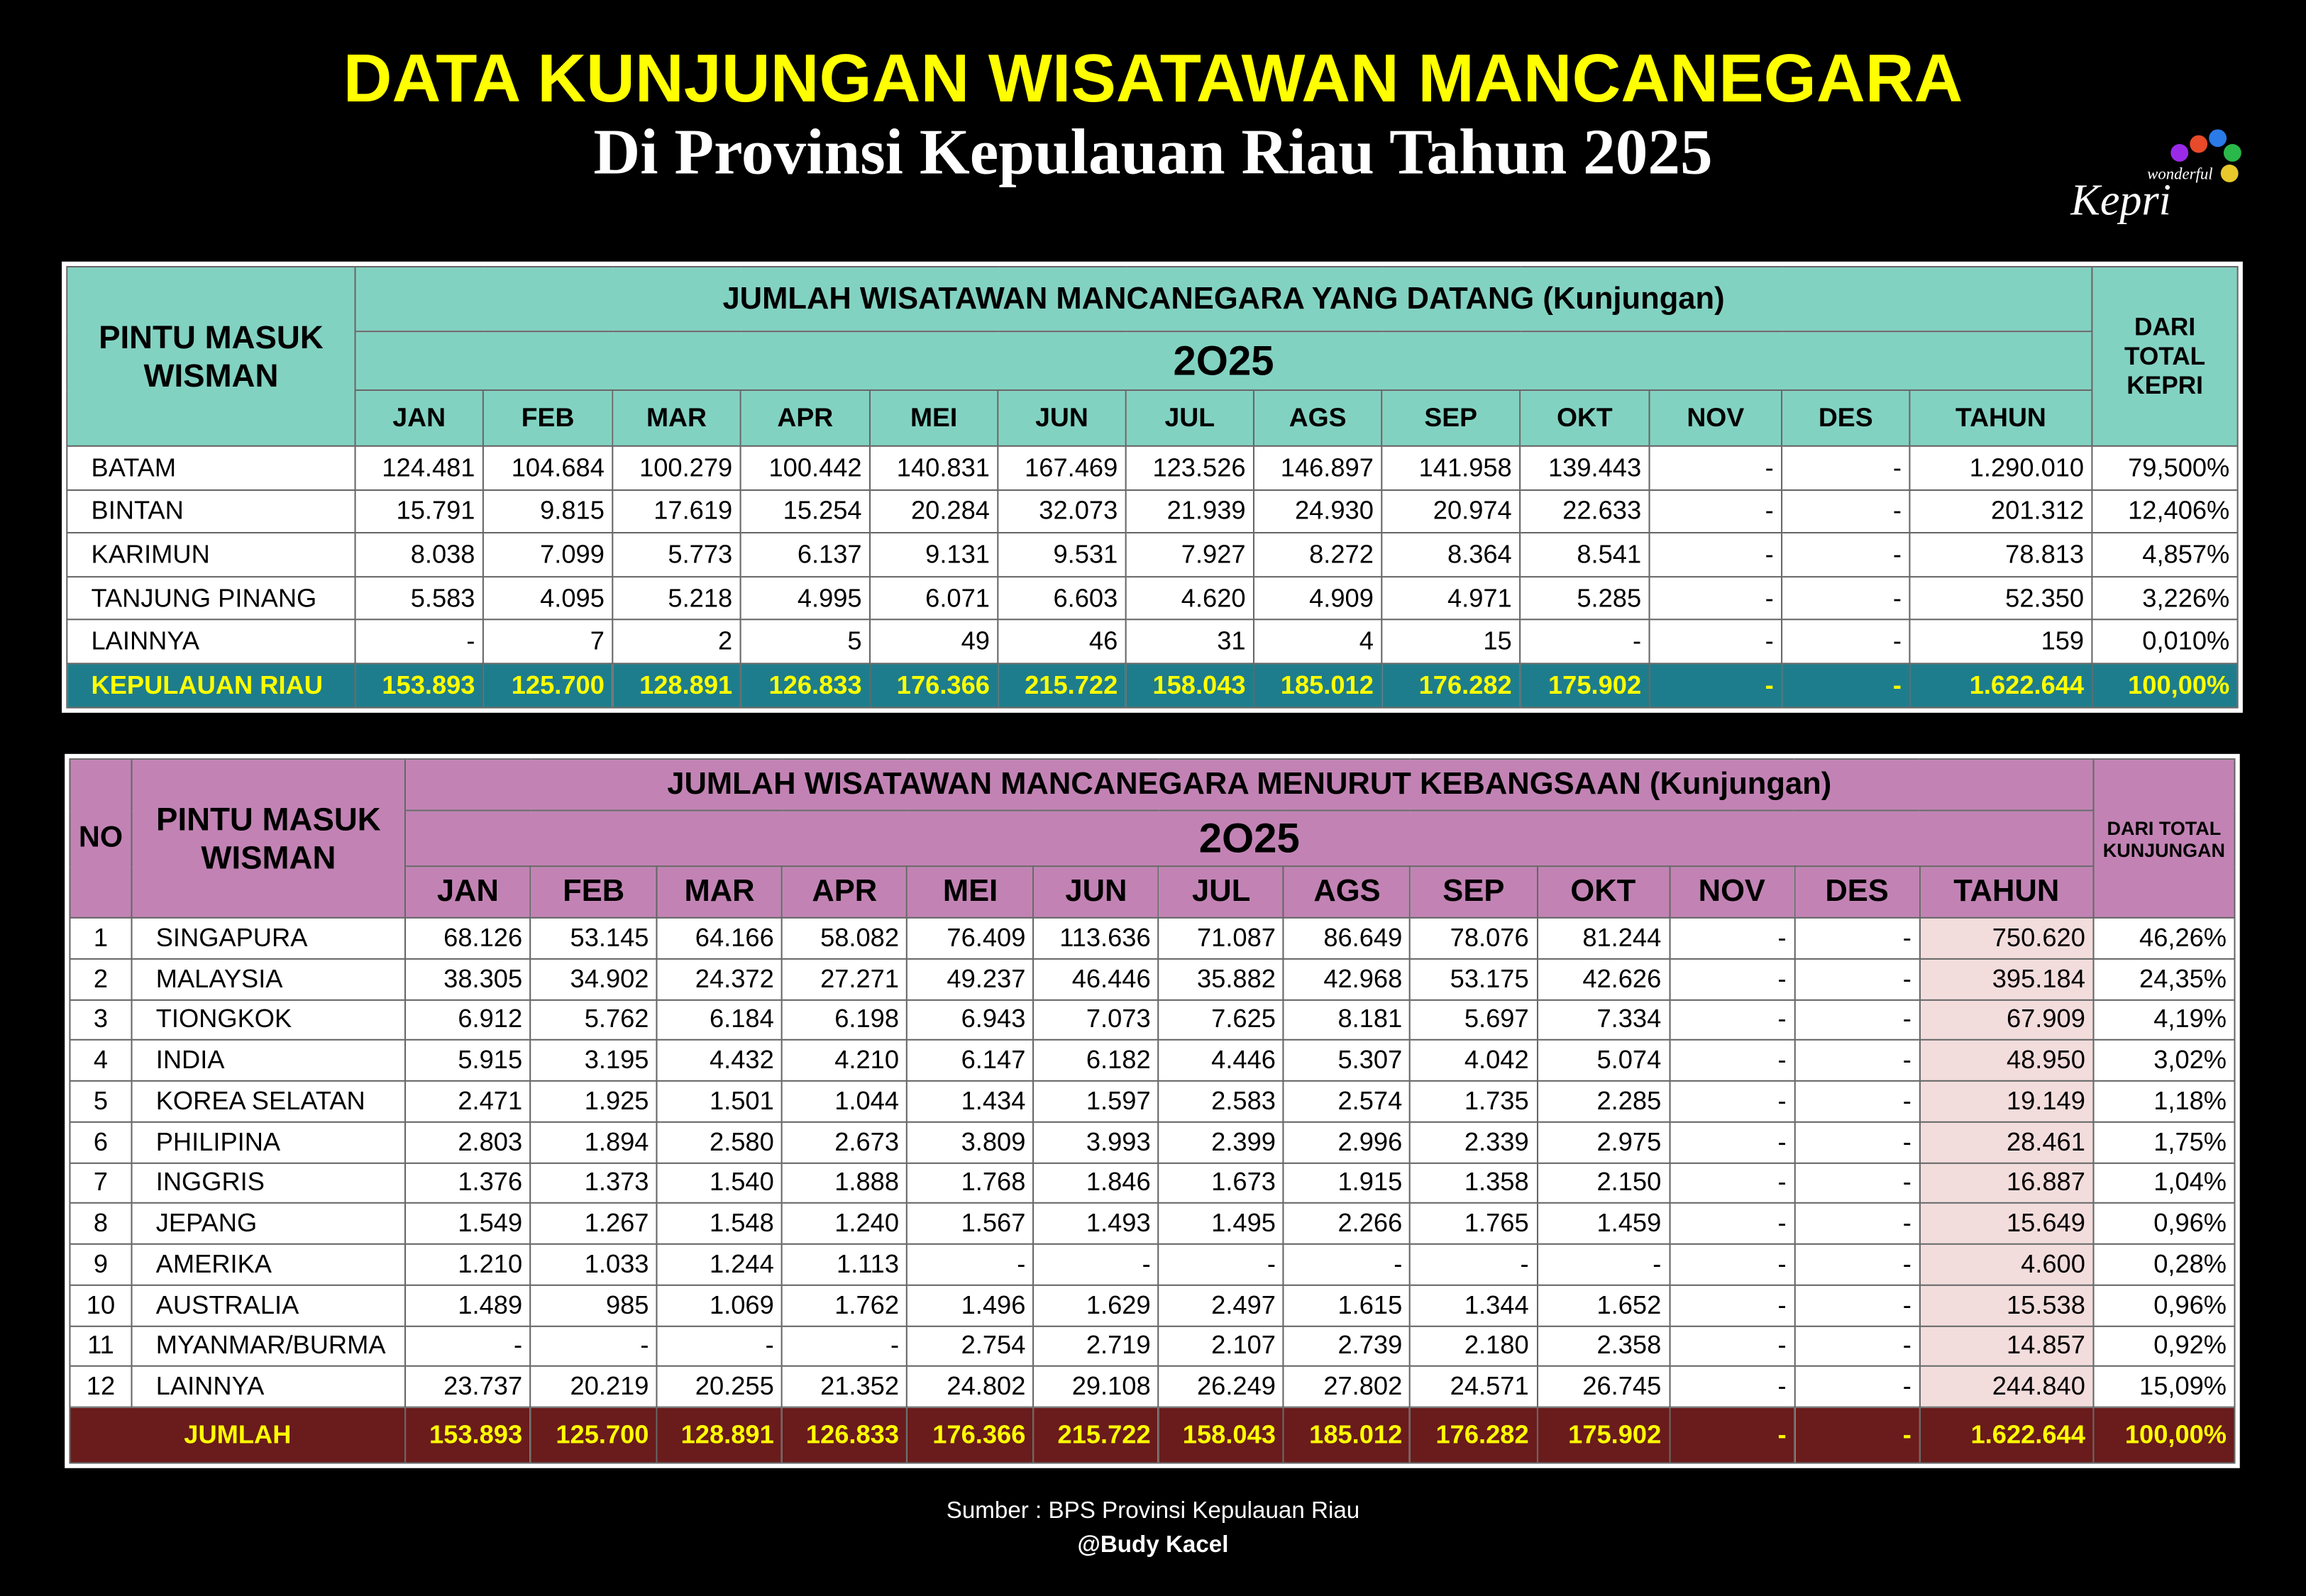 This screenshot has height=1596, width=2306. I want to click on cell: 24.802, so click(970, 1387).